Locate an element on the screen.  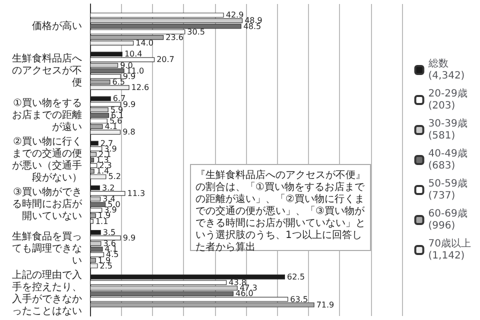
data-label: 71.9 is located at coordinates (325, 305).